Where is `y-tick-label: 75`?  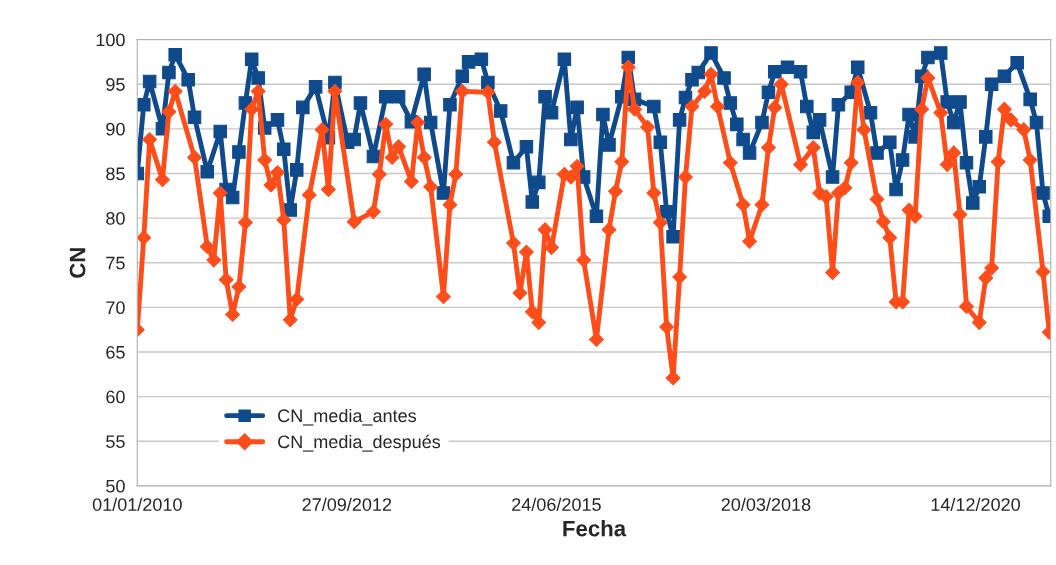 y-tick-label: 75 is located at coordinates (115, 263).